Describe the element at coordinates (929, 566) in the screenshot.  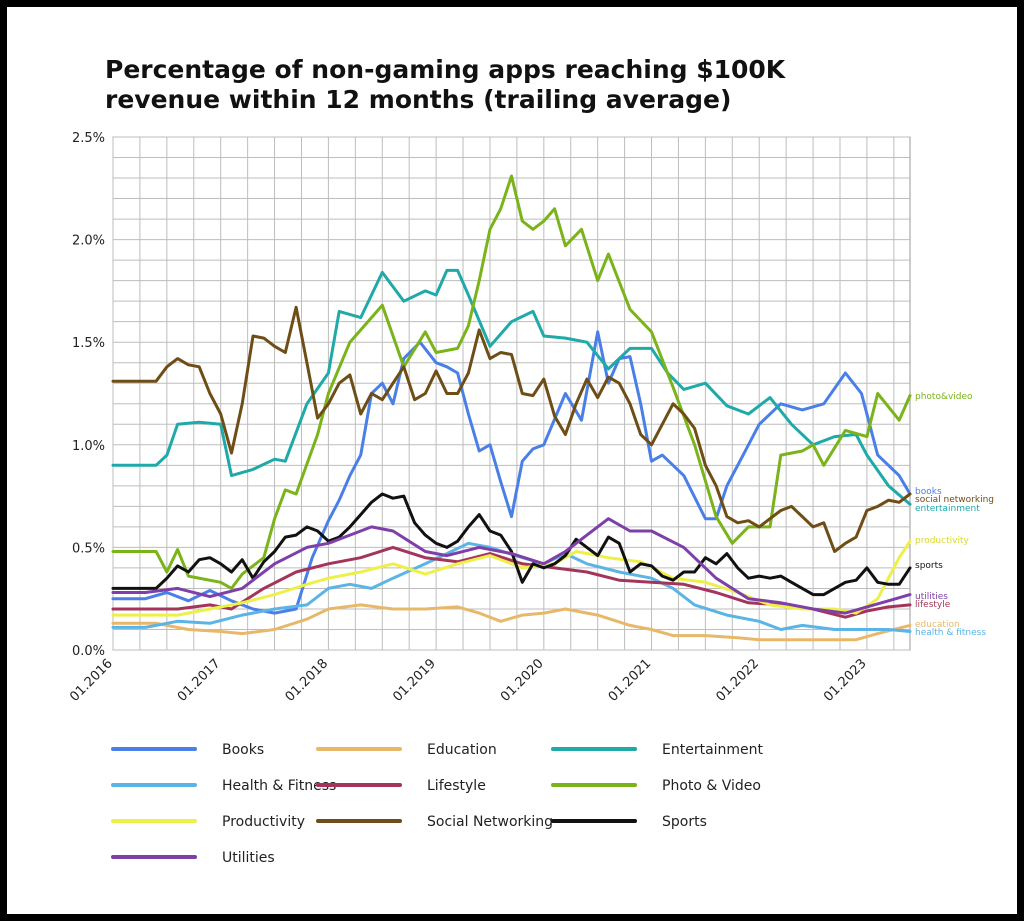
I see `end-label-sports: sports` at that location.